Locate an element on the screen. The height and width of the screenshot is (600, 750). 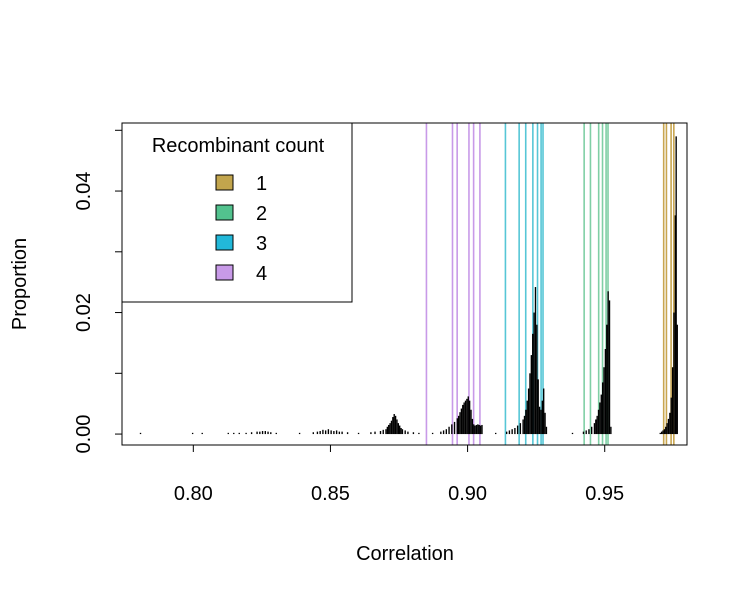
y-axis: 0.00 0.02 0.04 is located at coordinates (98, 291).